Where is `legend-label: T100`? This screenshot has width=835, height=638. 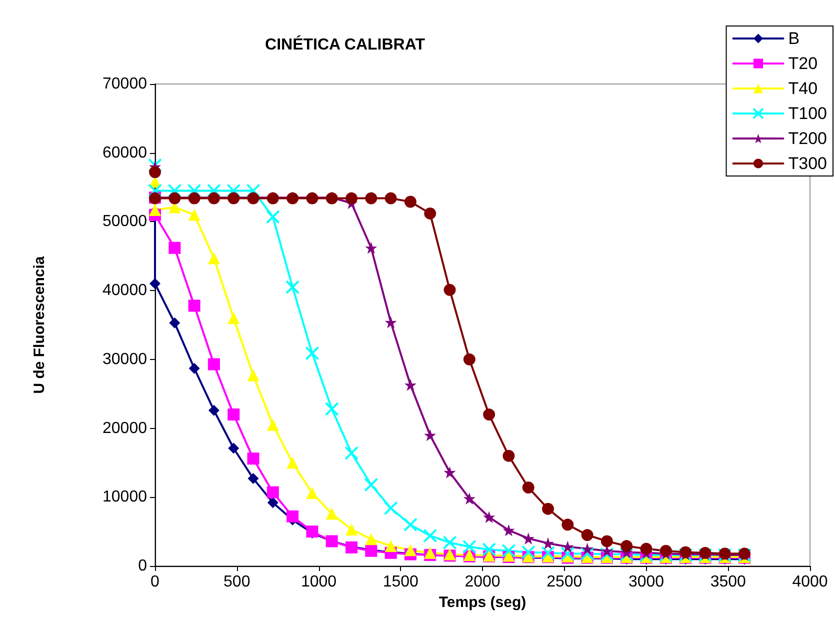 legend-label: T100 is located at coordinates (807, 113).